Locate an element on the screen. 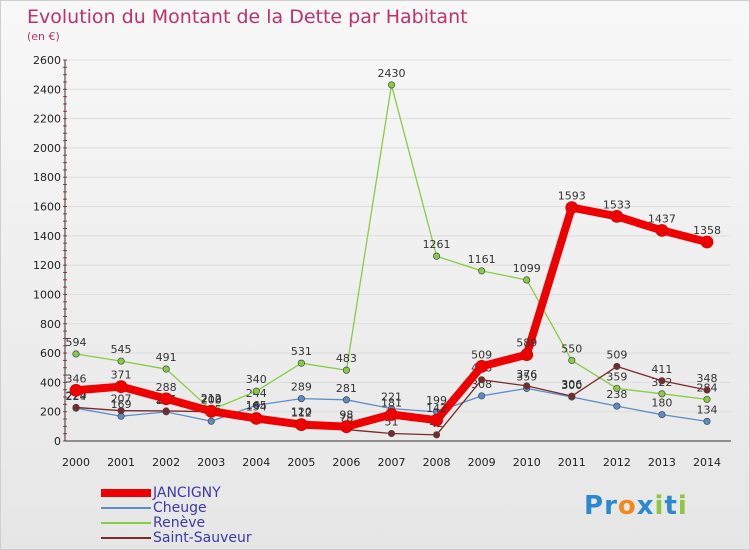 This screenshot has width=750, height=550. data-label-jancigny: 203 is located at coordinates (211, 399).